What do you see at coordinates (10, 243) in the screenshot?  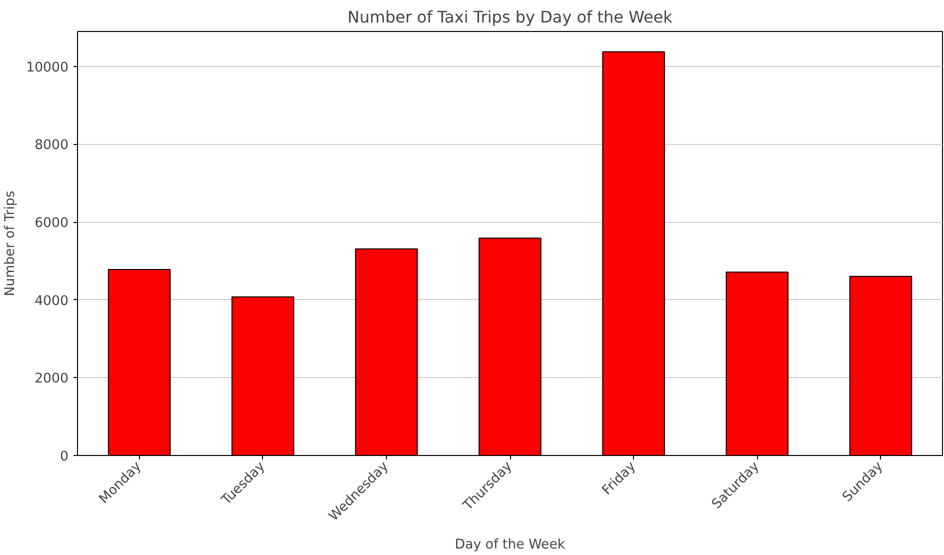 I see `y-axis-title: Number of Trips` at bounding box center [10, 243].